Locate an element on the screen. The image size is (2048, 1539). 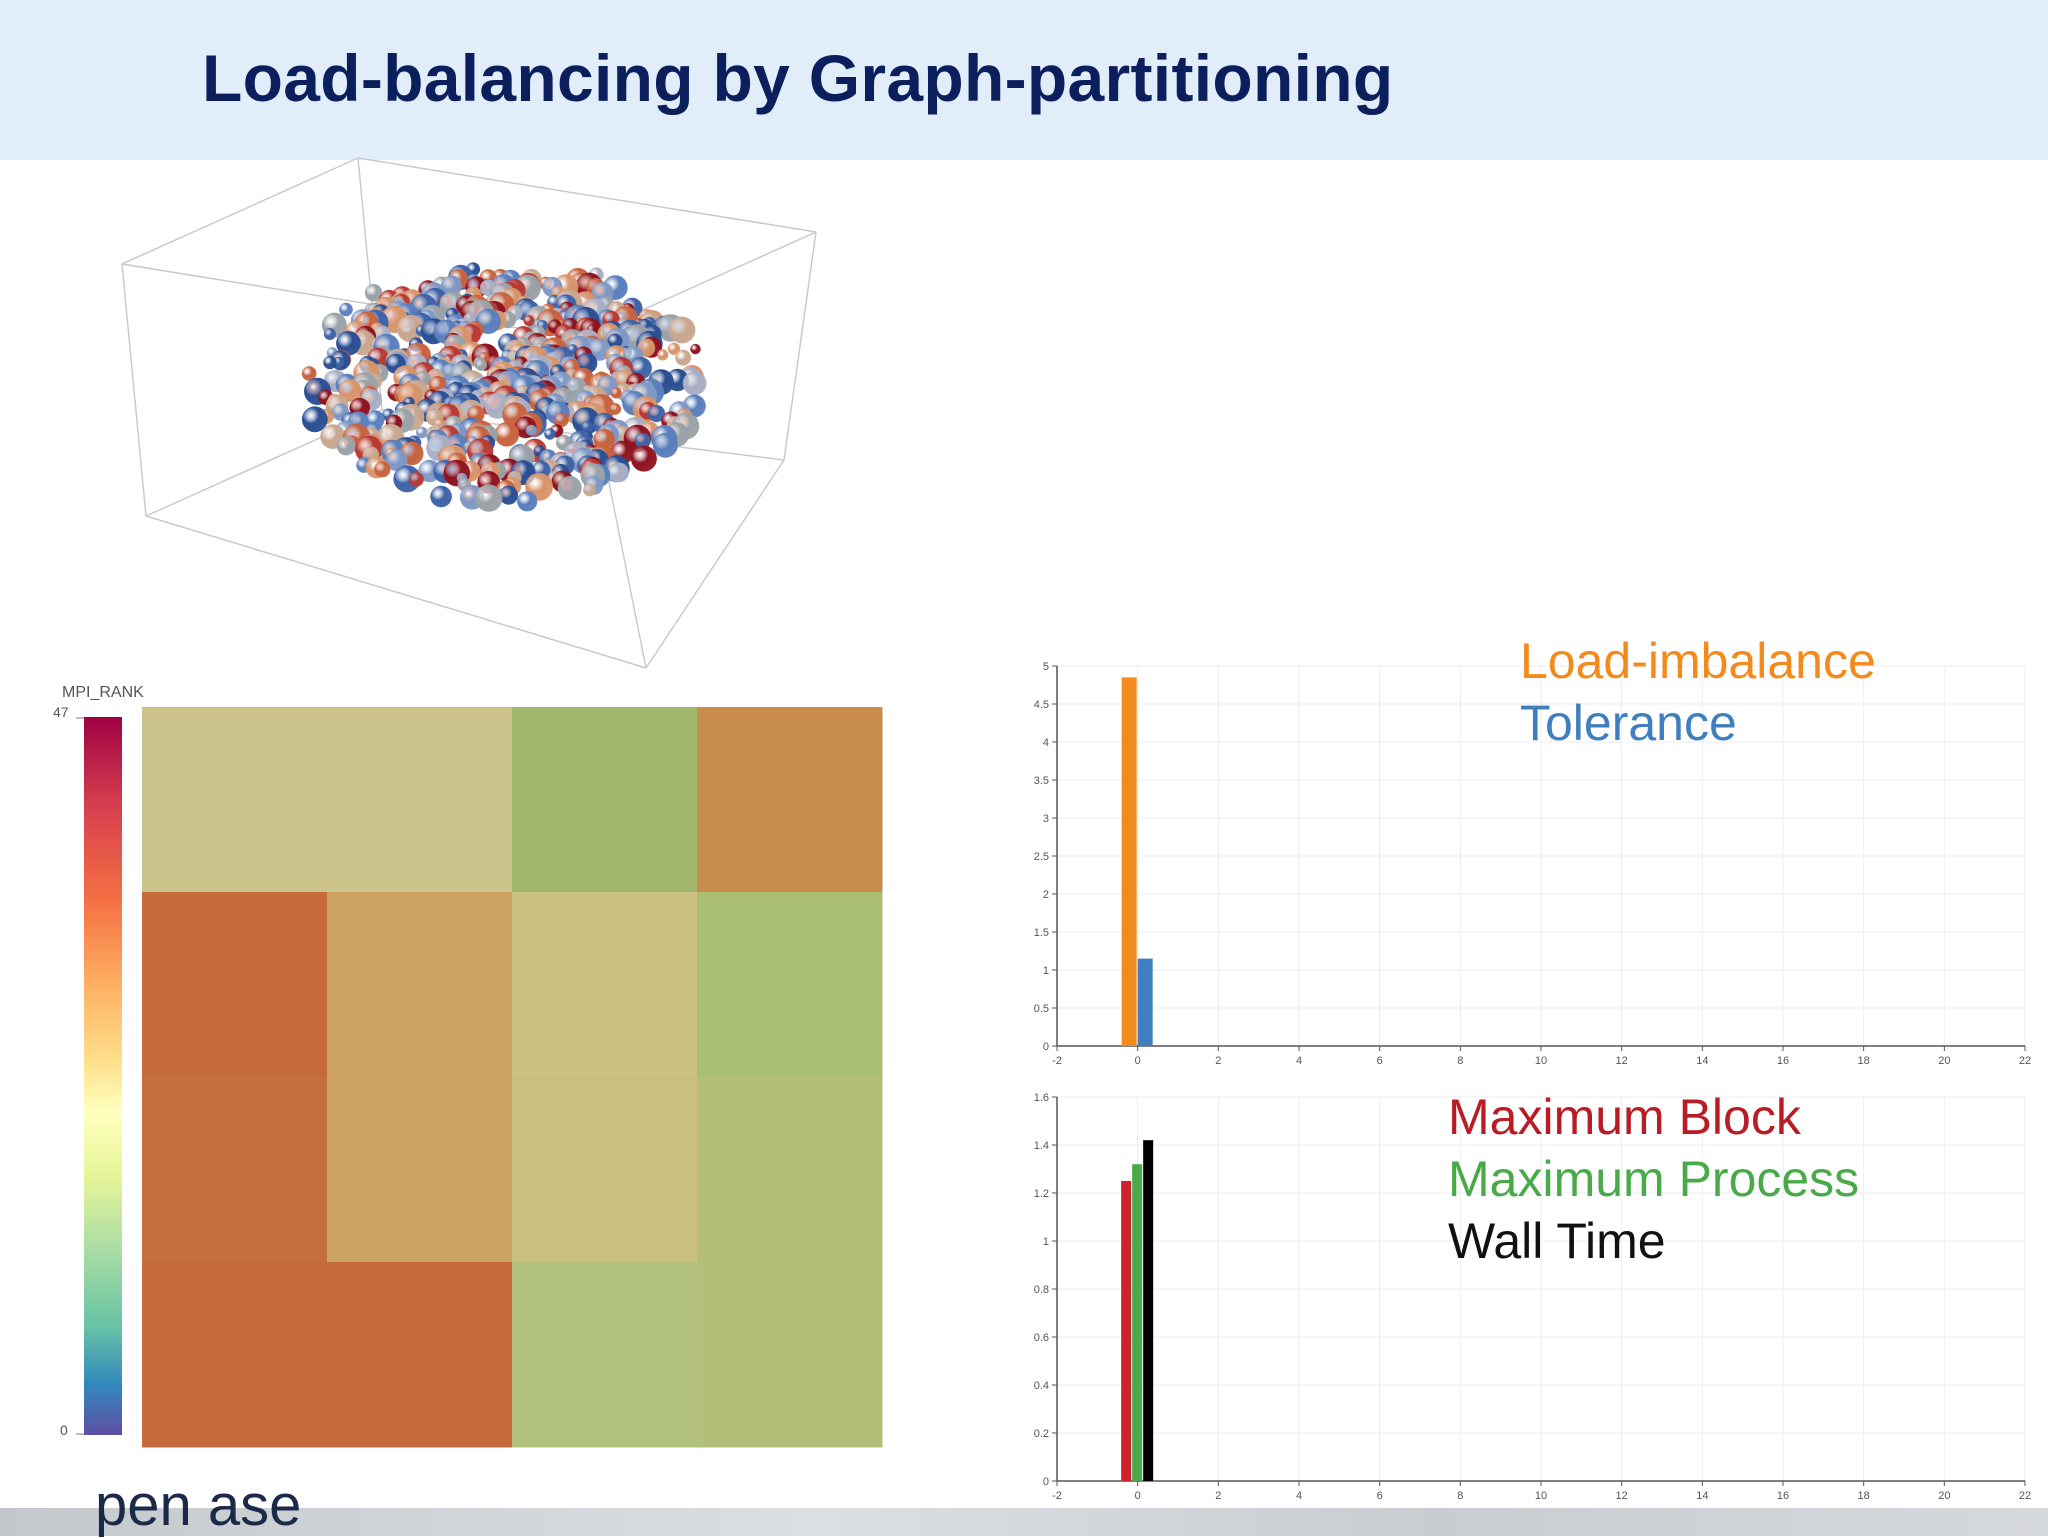
legend-item-wall-time: Wall Time is located at coordinates (1557, 1241).